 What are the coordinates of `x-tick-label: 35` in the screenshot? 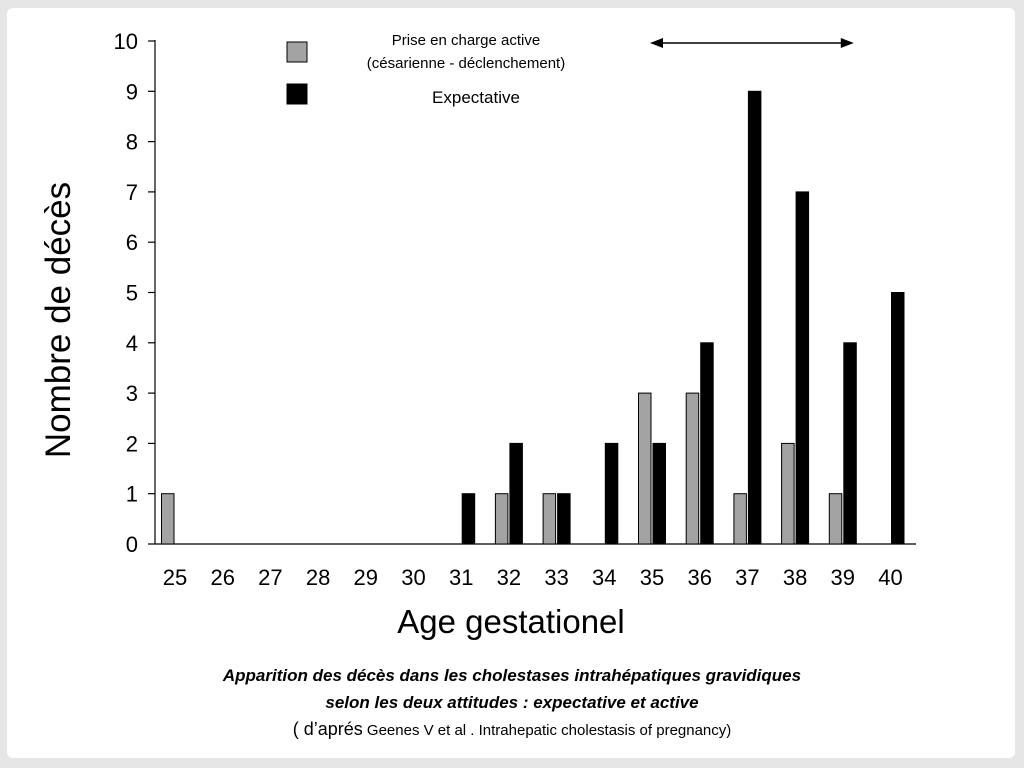 It's located at (652, 577).